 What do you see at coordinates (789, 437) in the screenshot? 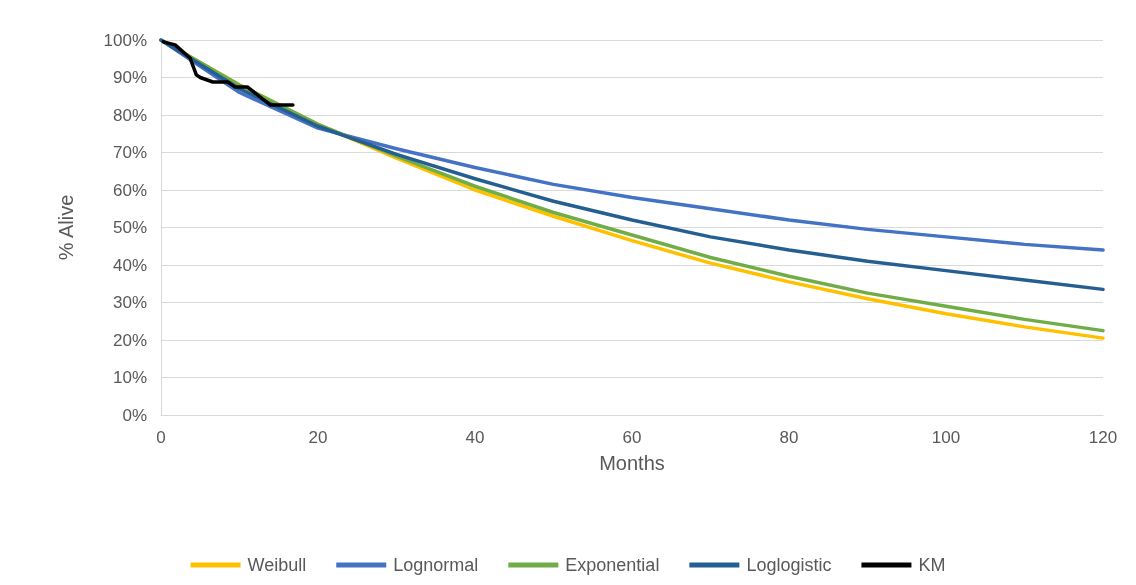
I see `x-tick-label: 80` at bounding box center [789, 437].